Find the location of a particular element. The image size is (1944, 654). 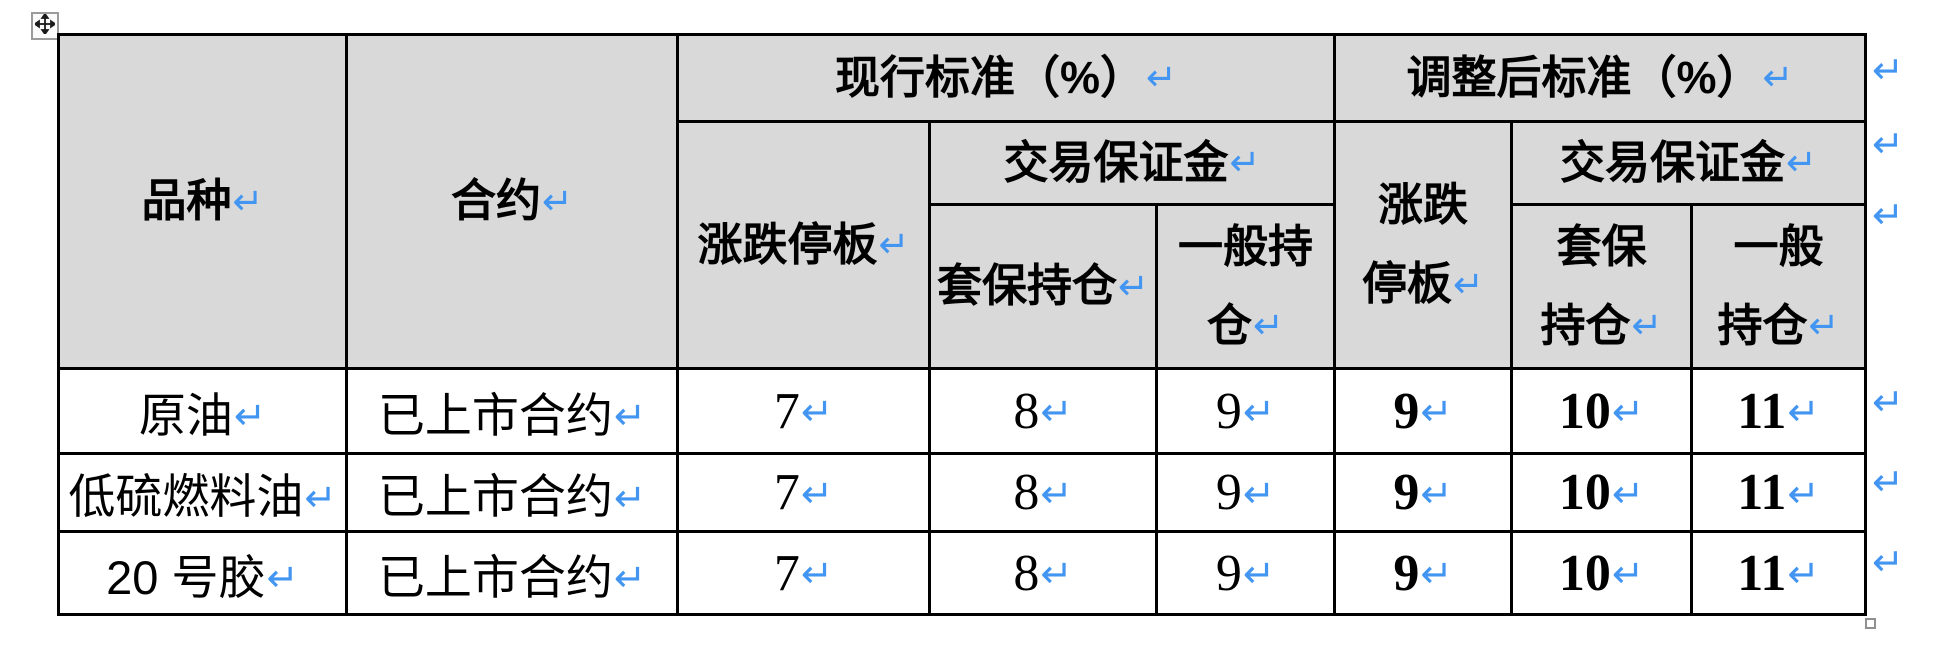

table-row-1-general-adjusted: 11↵ is located at coordinates (1780, 494).